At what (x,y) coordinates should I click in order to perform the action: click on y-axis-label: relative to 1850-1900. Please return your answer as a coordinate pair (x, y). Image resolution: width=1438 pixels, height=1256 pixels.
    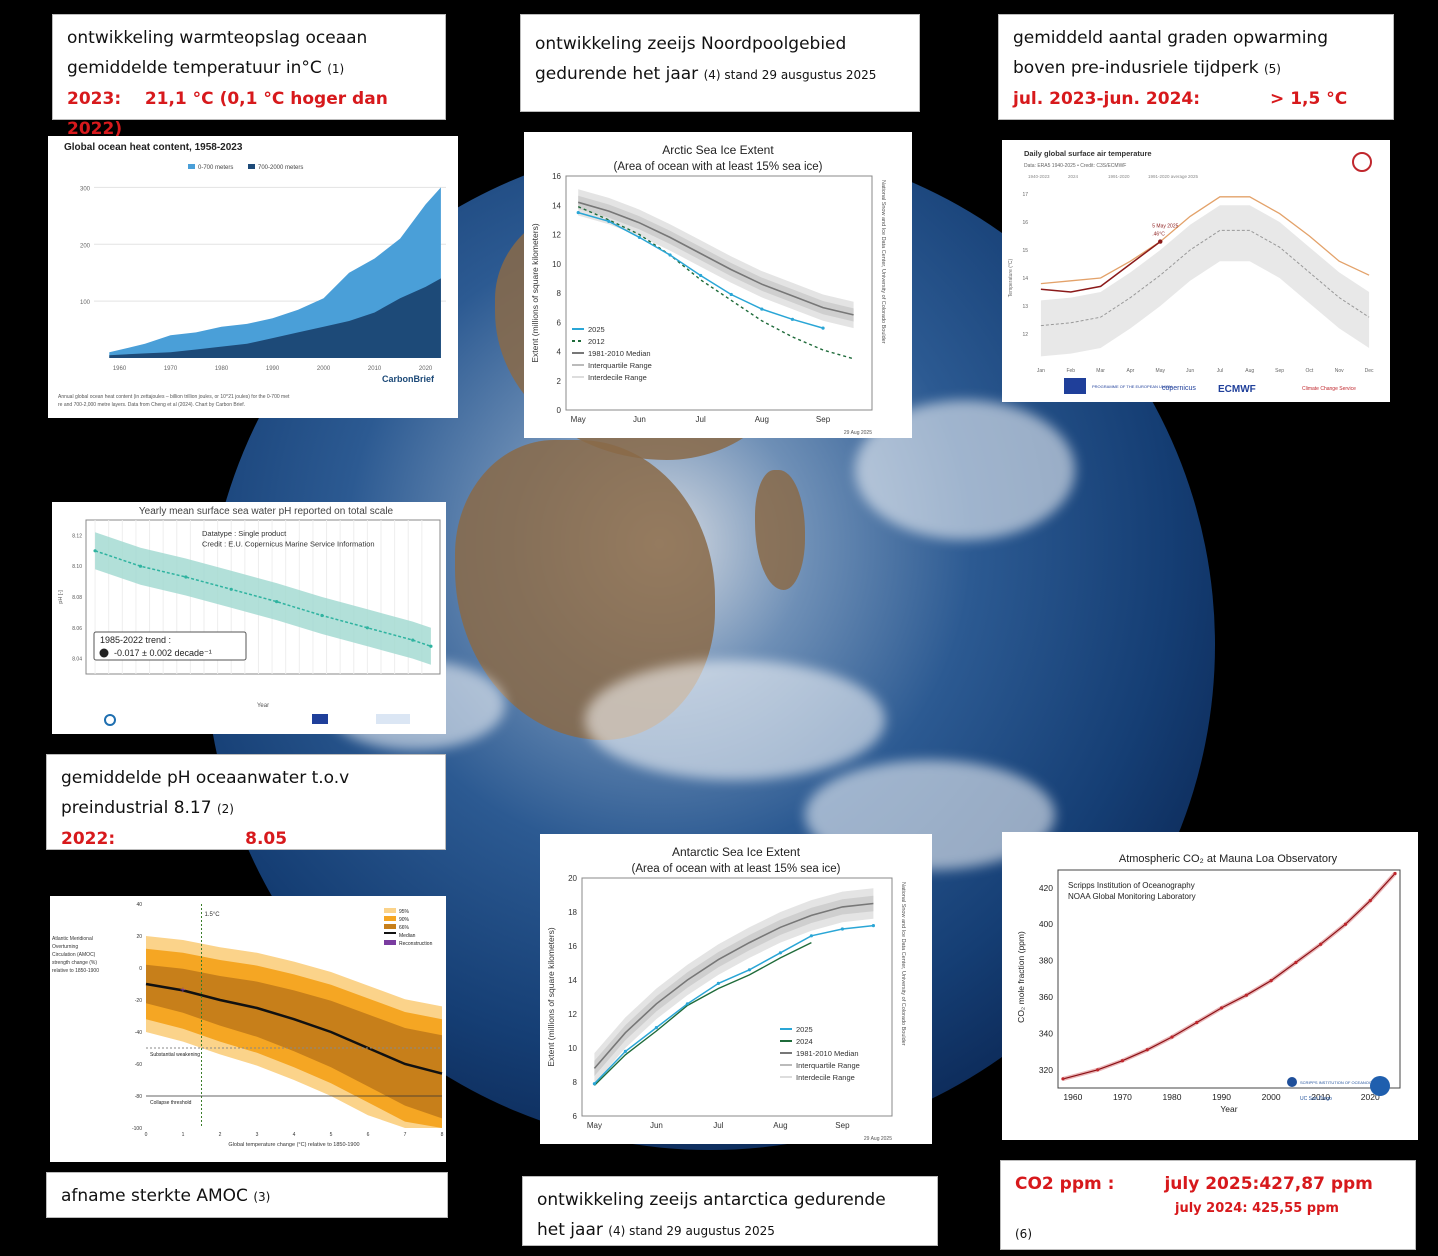
    Looking at the image, I should click on (75, 971).